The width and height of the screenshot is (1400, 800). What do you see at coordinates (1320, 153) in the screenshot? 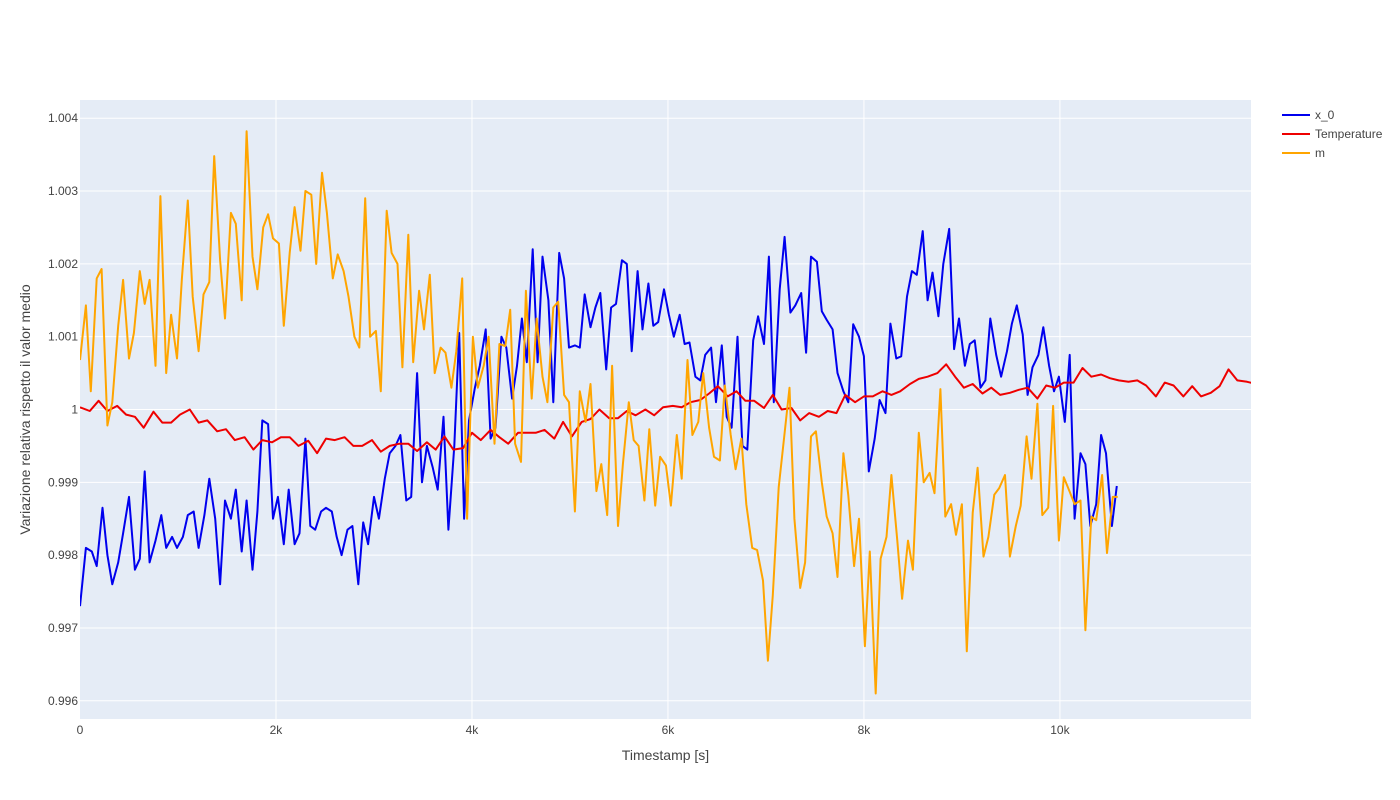
I see `legend-label: m` at bounding box center [1320, 153].